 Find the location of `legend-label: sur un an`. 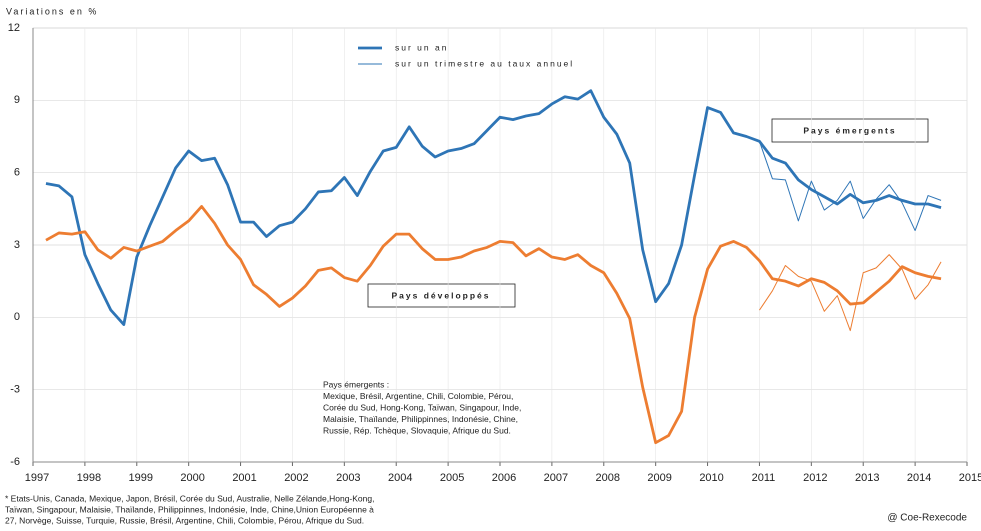

legend-label: sur un an is located at coordinates (421, 47).